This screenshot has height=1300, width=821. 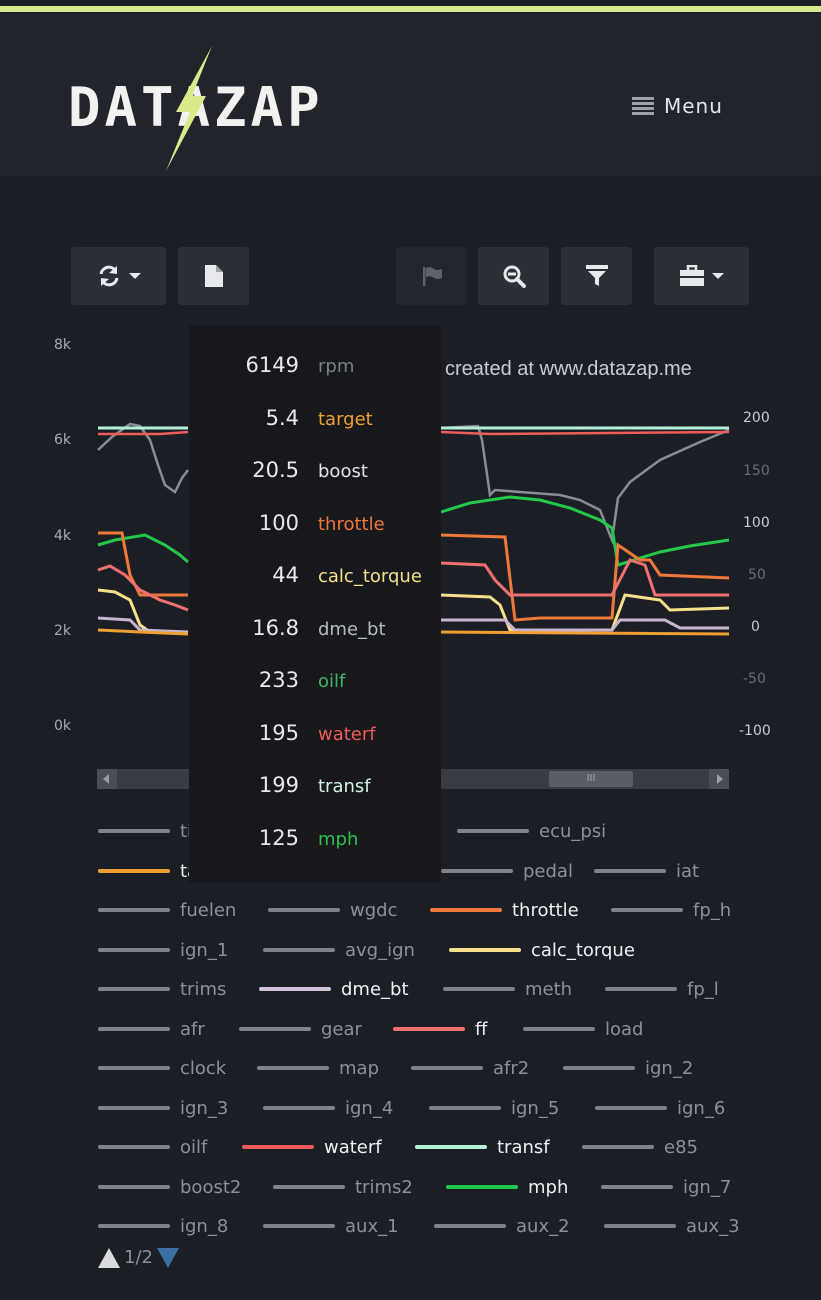 I want to click on refresh-icon, so click(x=108, y=276).